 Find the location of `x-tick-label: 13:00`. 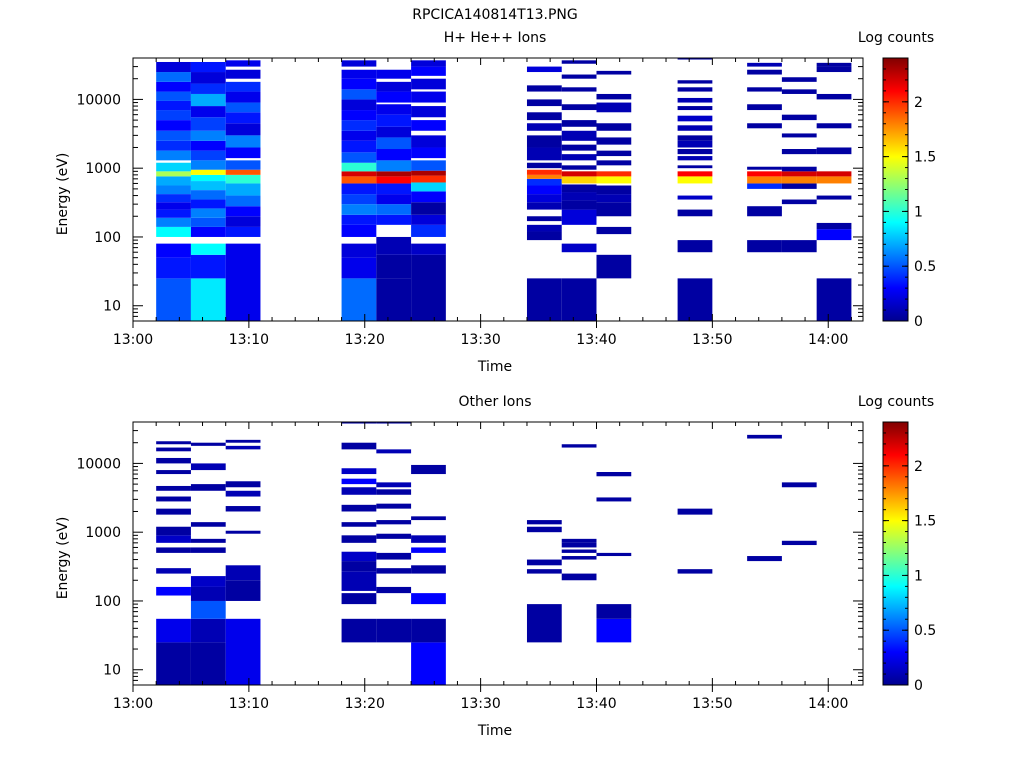

x-tick-label: 13:00 is located at coordinates (133, 704).